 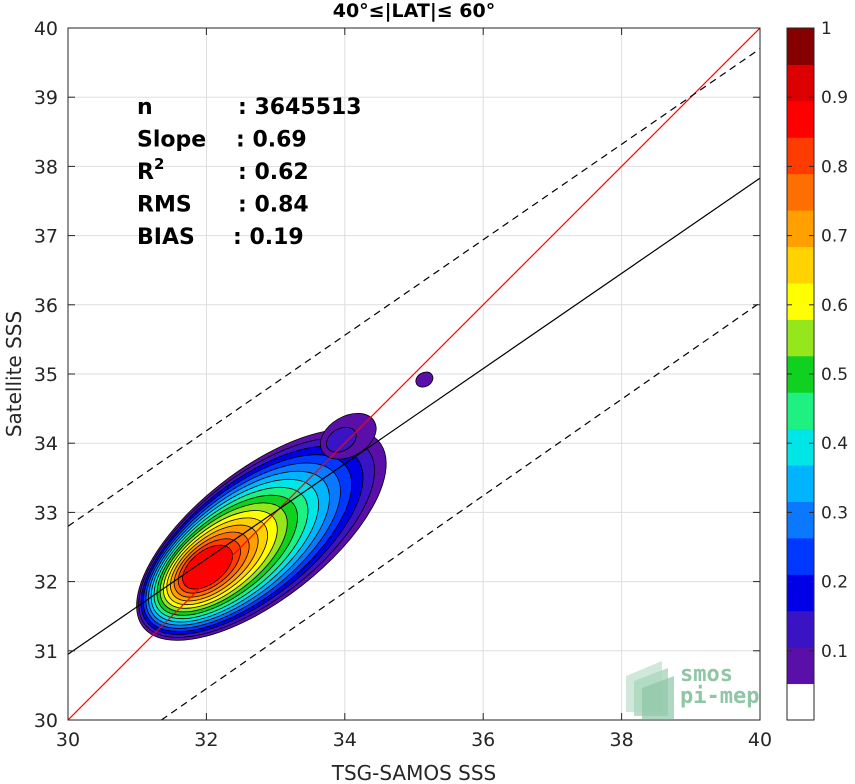 What do you see at coordinates (834, 444) in the screenshot?
I see `colorbar-tick-label: 0.4` at bounding box center [834, 444].